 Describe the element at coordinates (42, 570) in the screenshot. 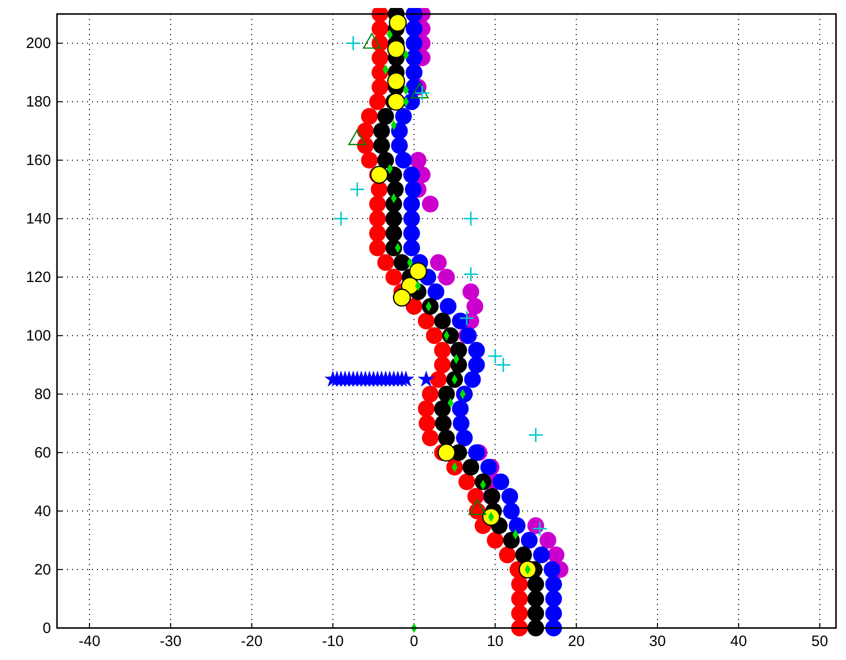

I see `y-tick-label: 20` at that location.